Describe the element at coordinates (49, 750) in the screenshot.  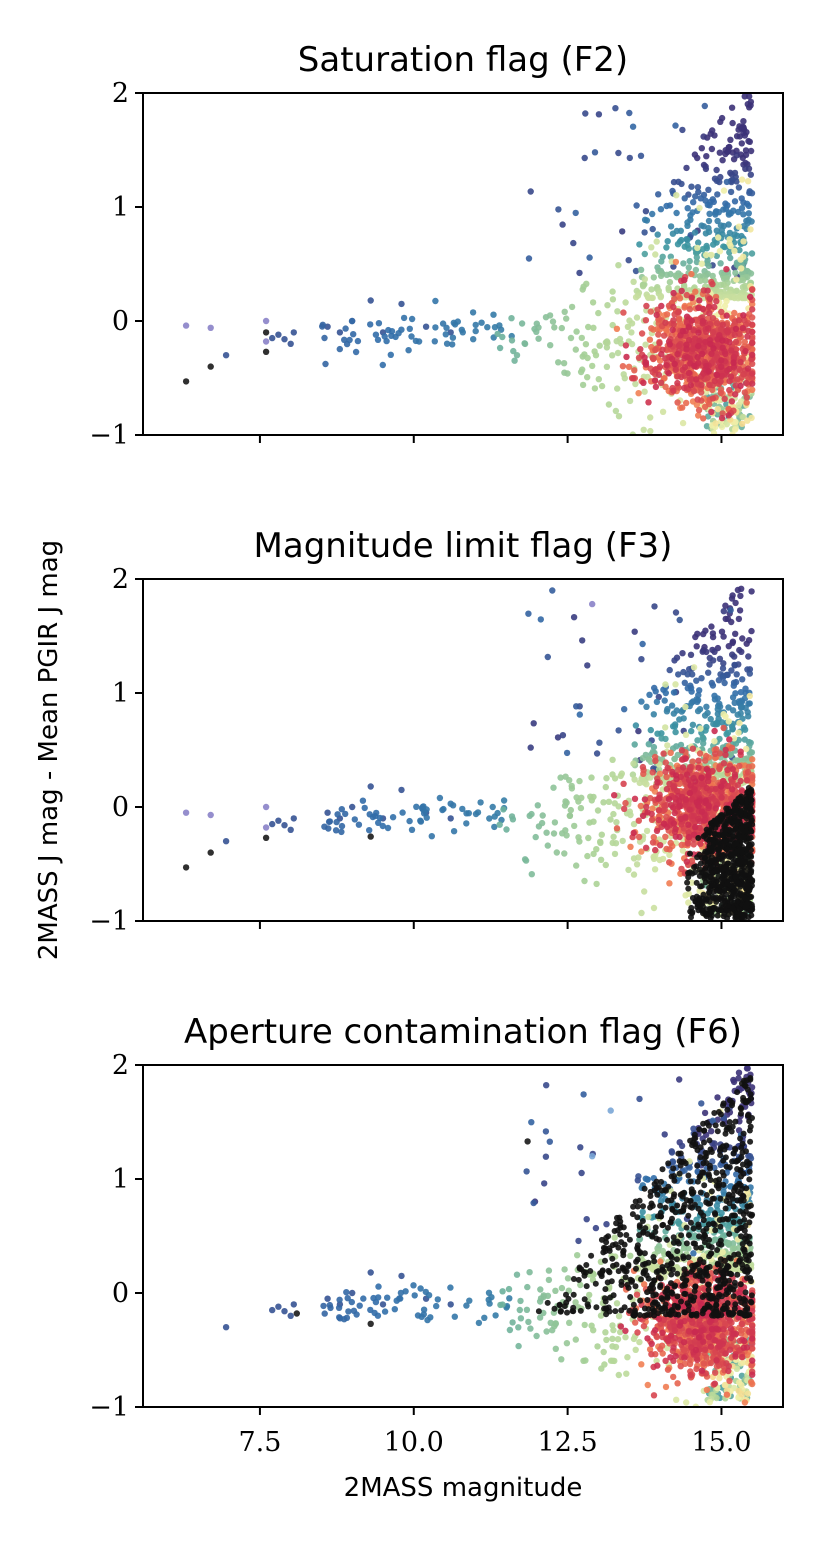
I see `y-axis-label: 2MASS J mag - Mean PGIR J mag` at that location.